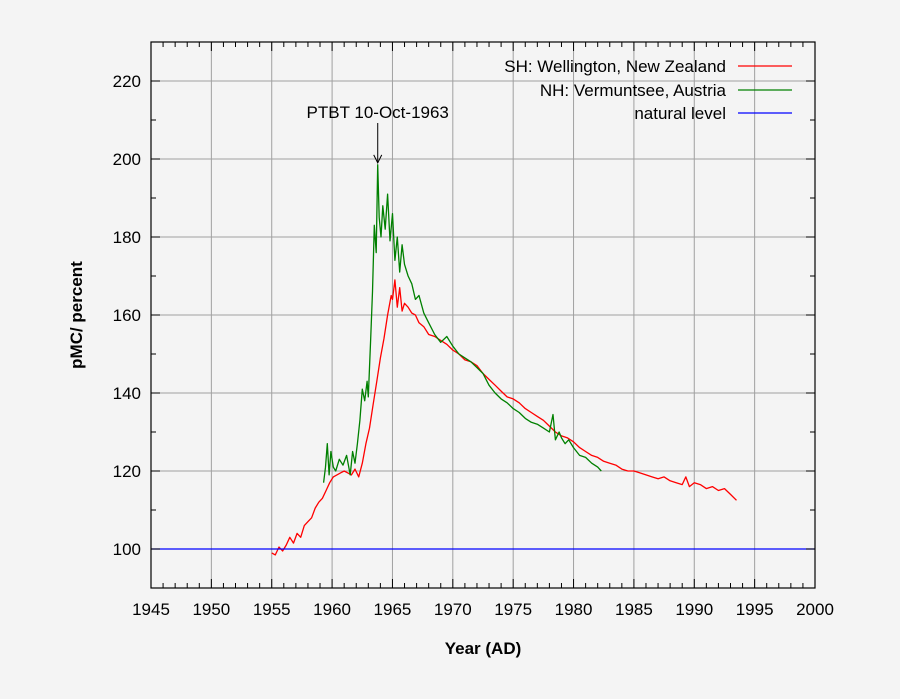 The width and height of the screenshot is (900, 699). I want to click on y-tick-label: 160, so click(127, 315).